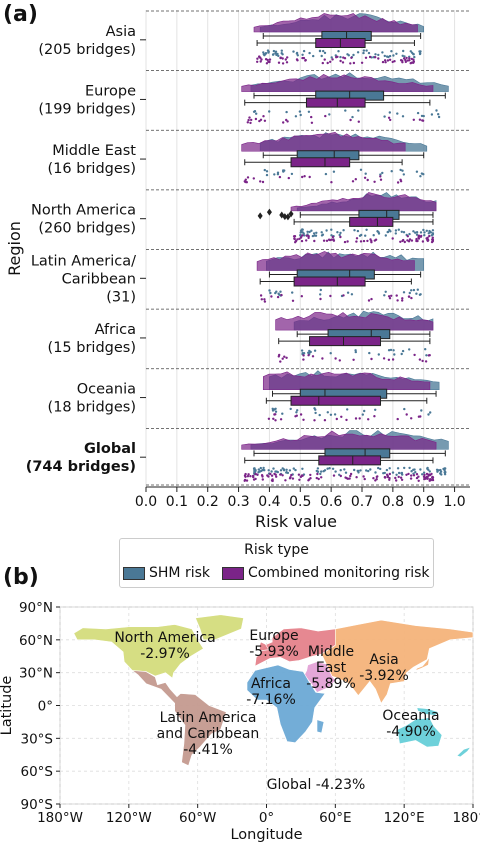 Image resolution: width=480 pixels, height=844 pixels. I want to click on region-risk-change: -4.90%, so click(411, 732).